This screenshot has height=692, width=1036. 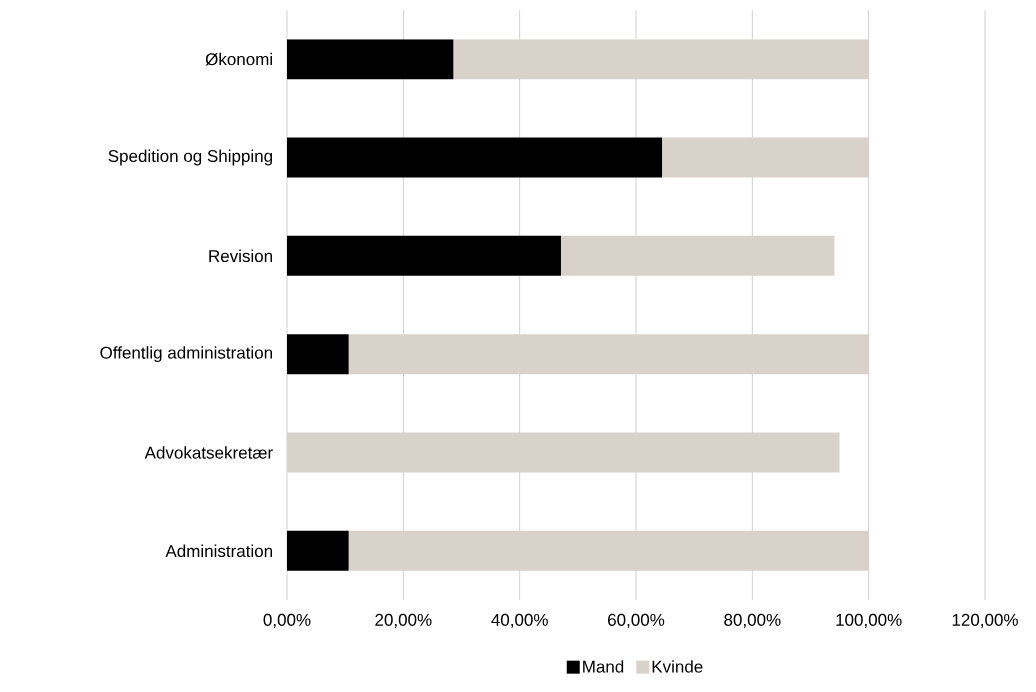 I want to click on y-tick-label: Revision, so click(x=241, y=256).